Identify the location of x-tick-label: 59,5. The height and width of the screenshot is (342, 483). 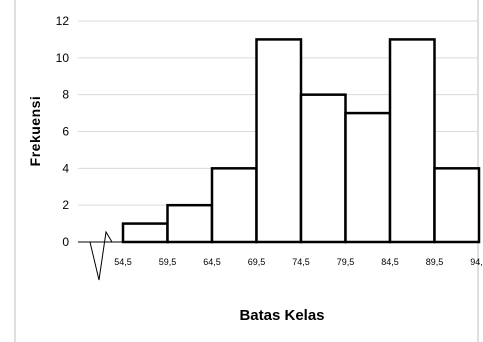
(168, 262).